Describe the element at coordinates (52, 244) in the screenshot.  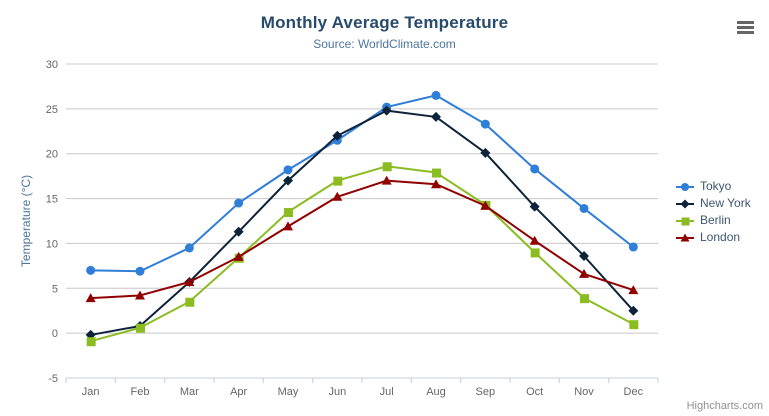
I see `y-axis-tick-label: 10` at that location.